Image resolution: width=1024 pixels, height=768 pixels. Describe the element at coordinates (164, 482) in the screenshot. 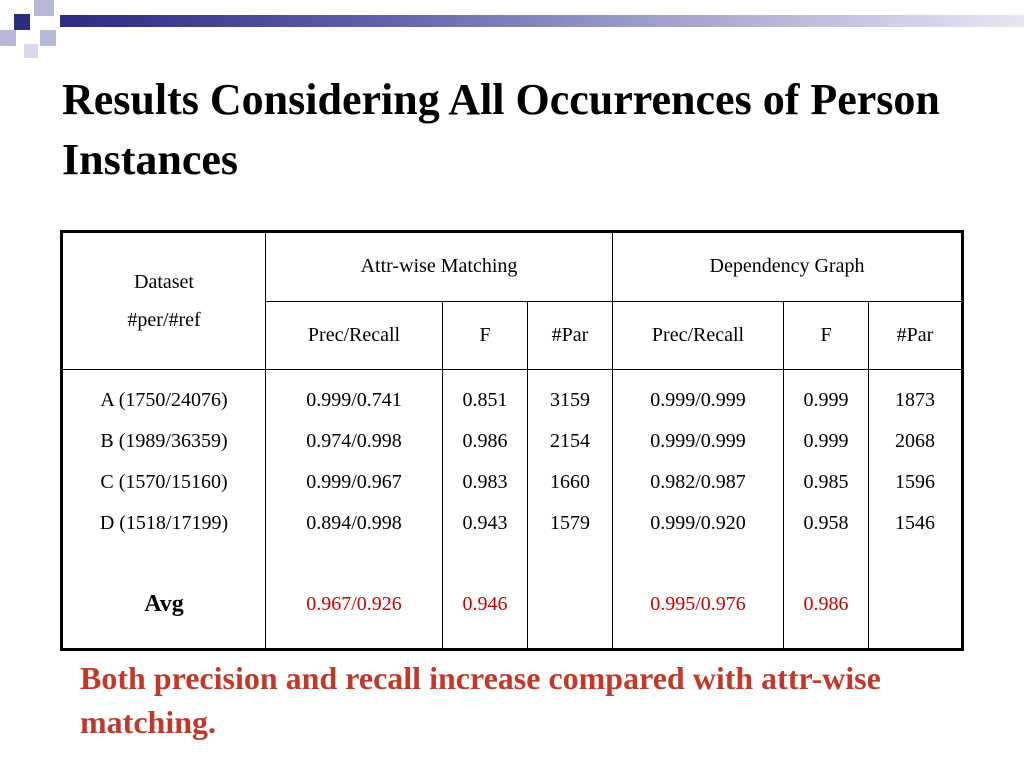

I see `dataset-label: C (1570/15160)` at that location.